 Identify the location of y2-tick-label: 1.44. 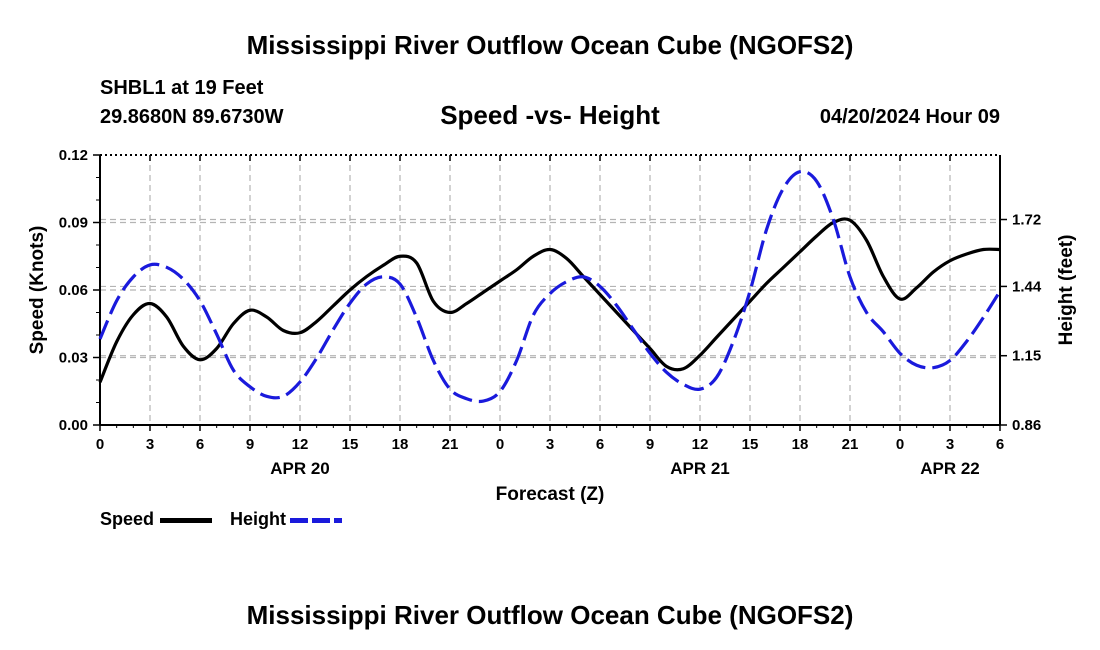
(1027, 286).